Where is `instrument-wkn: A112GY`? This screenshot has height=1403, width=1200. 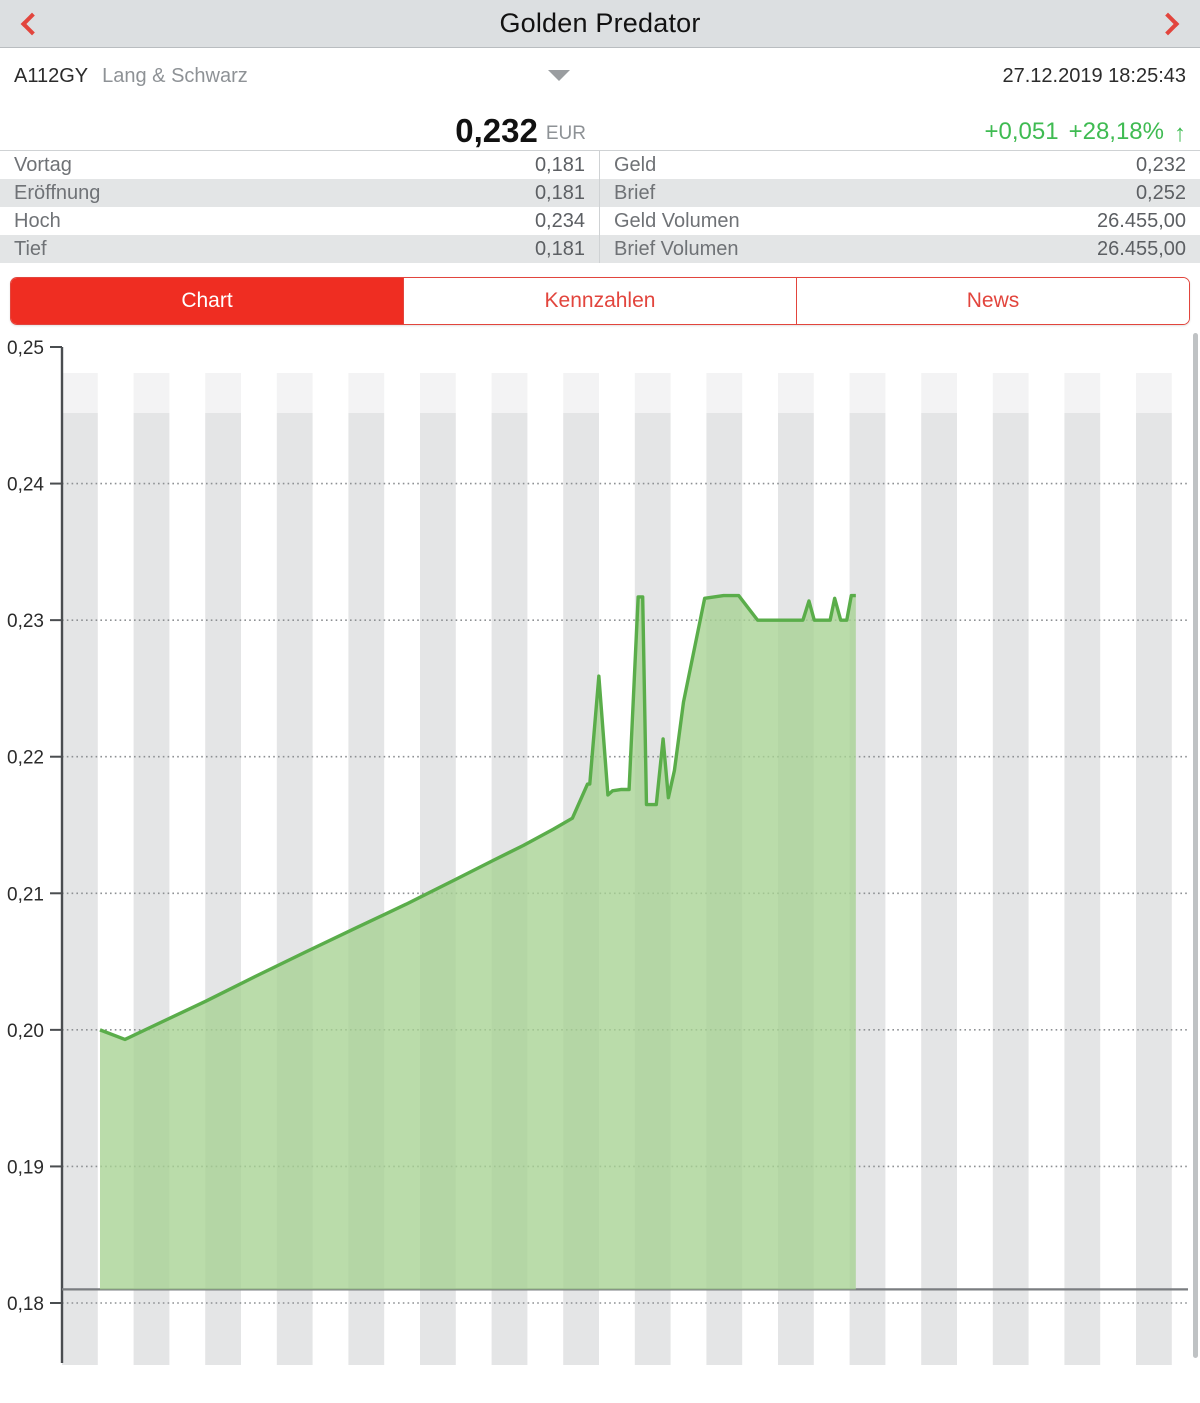 instrument-wkn: A112GY is located at coordinates (51, 75).